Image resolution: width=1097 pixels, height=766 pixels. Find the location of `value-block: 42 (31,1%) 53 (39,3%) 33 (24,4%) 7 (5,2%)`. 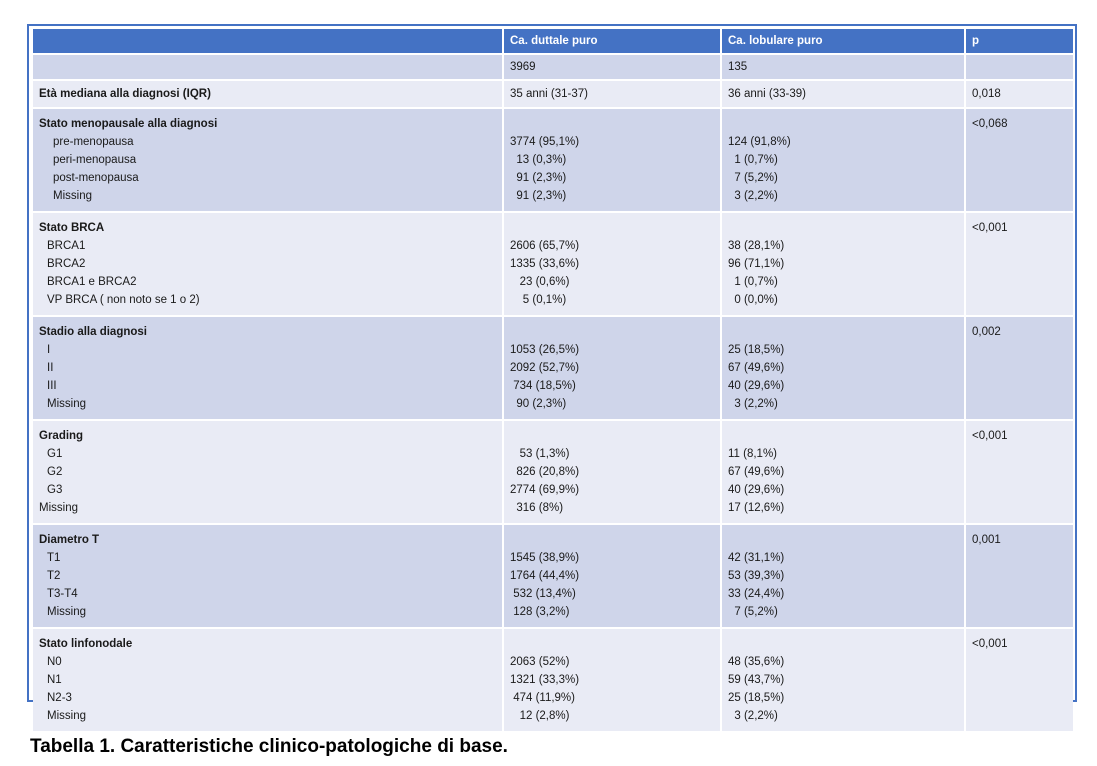

value-block: 42 (31,1%) 53 (39,3%) 33 (24,4%) 7 (5,2%) is located at coordinates (843, 576).